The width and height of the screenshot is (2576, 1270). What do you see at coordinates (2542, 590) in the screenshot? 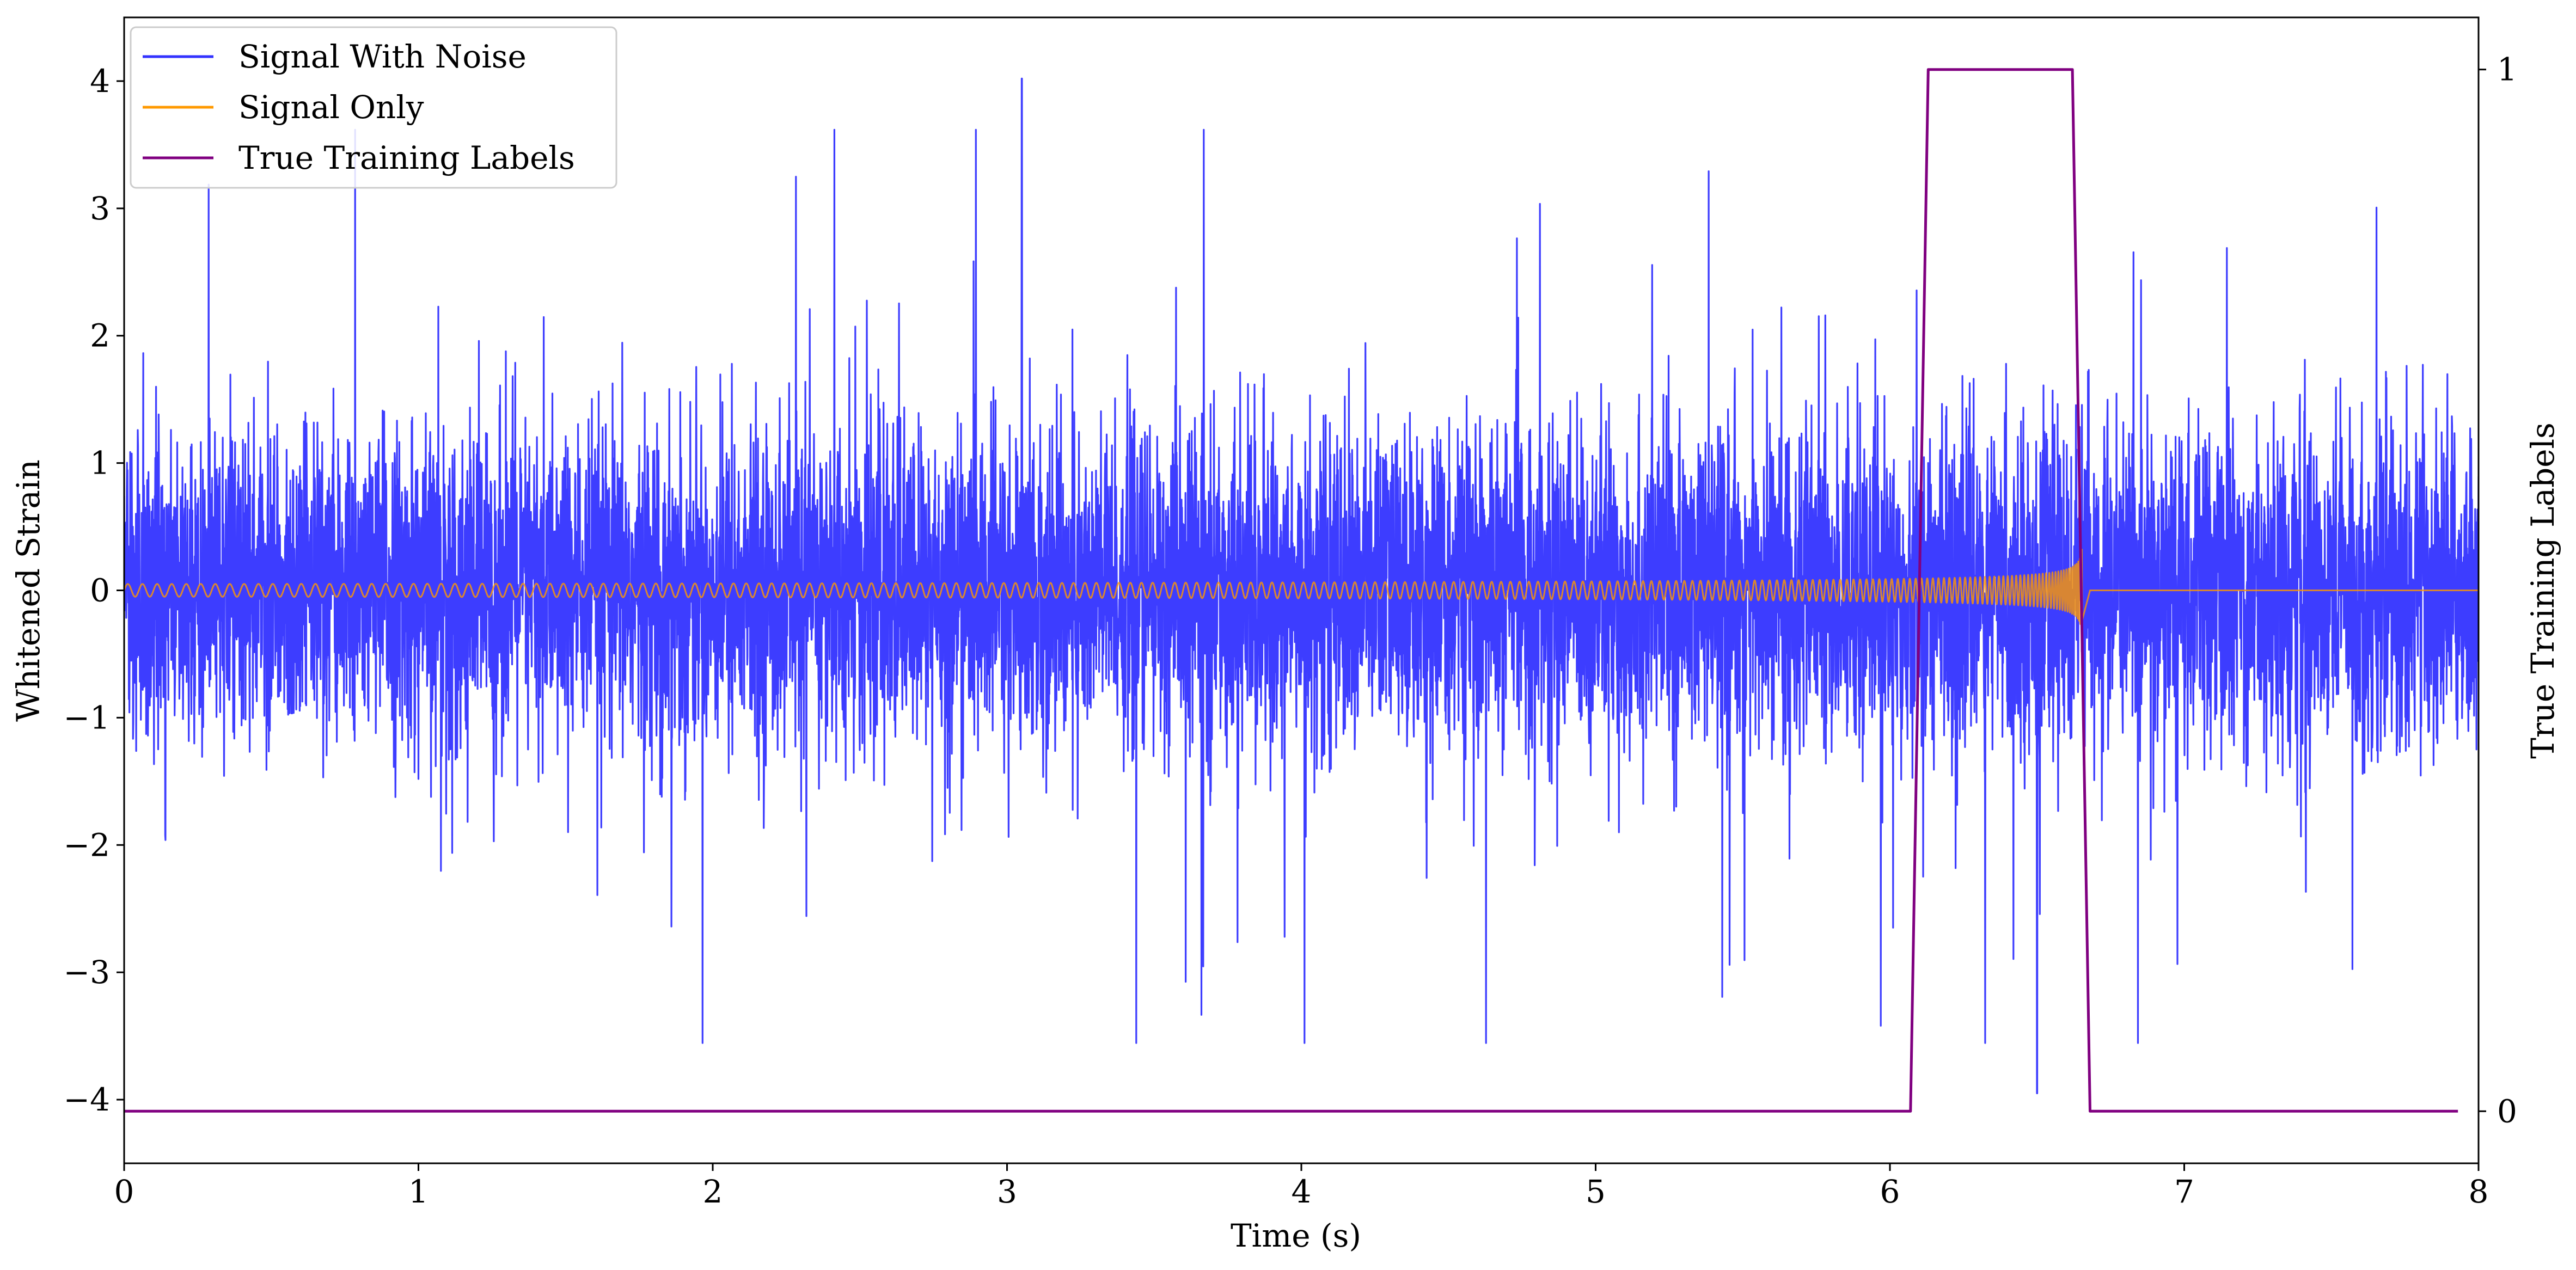
I see `y2-axis-title: True Training Labels` at bounding box center [2542, 590].